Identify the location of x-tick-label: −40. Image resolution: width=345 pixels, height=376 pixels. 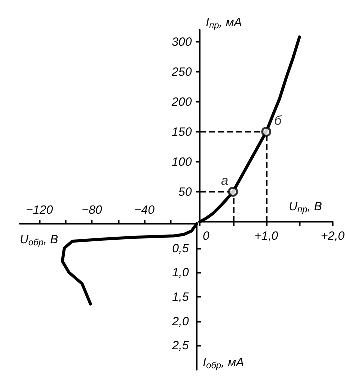
(145, 210).